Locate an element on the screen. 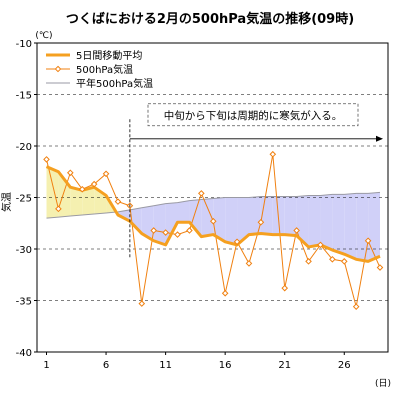  x-tick-label: 21 is located at coordinates (284, 365).